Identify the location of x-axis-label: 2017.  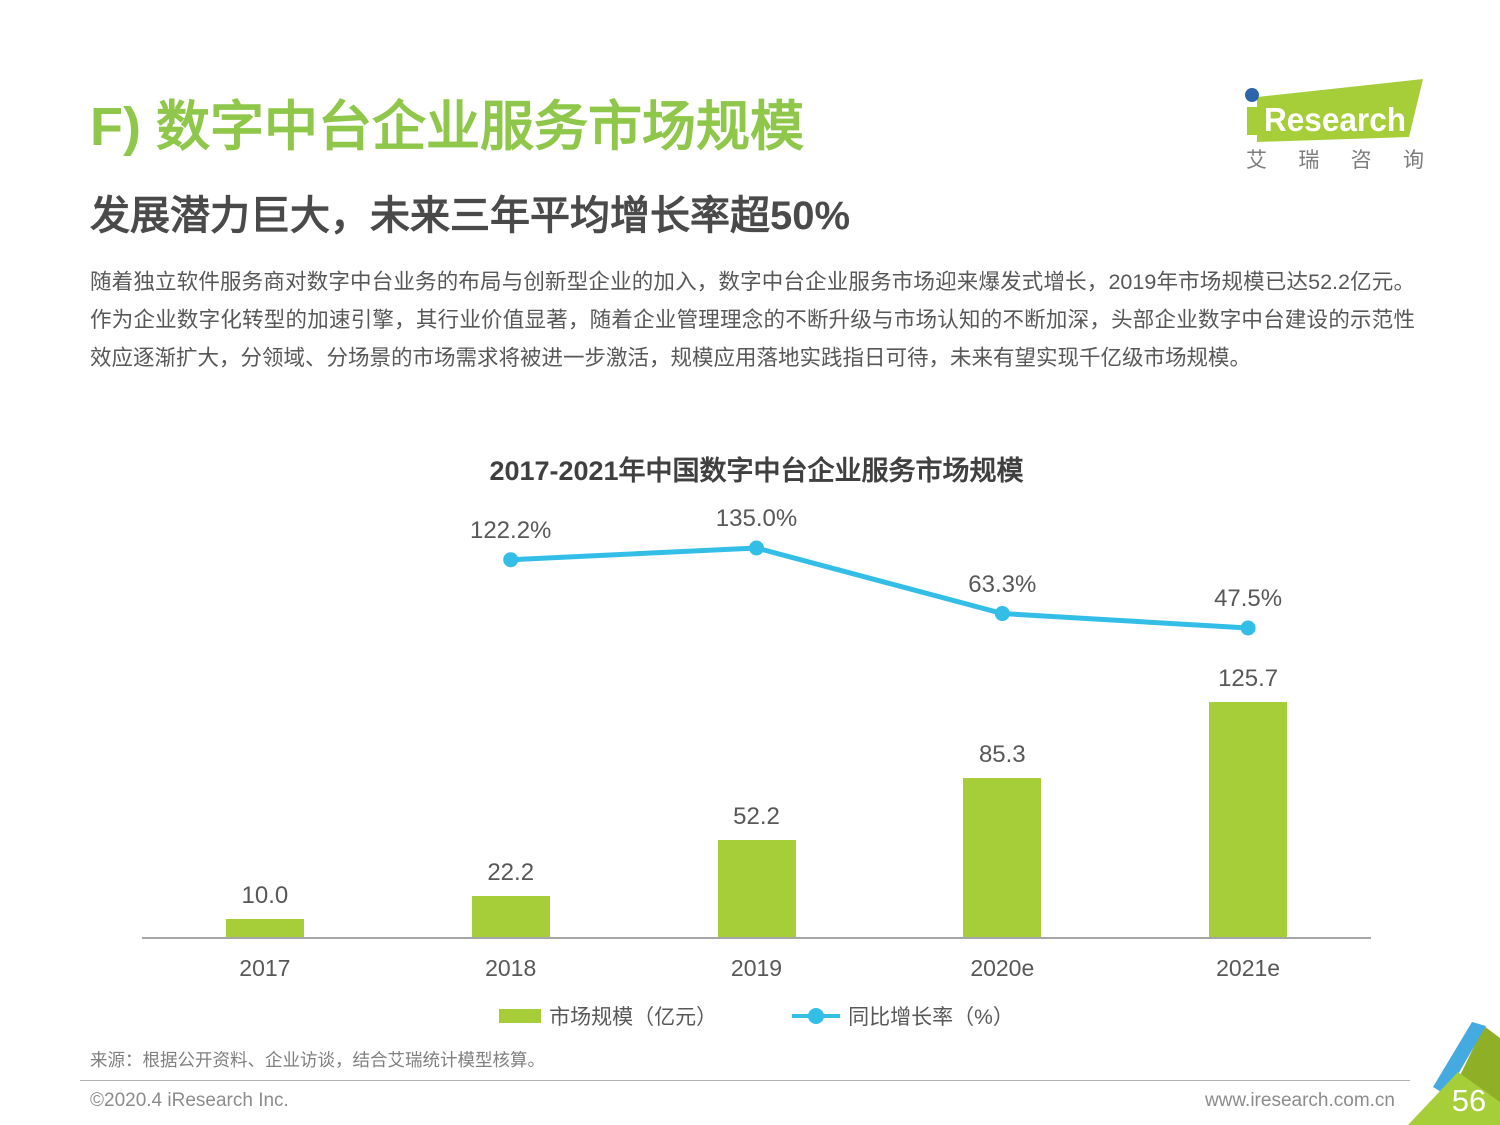
(265, 968).